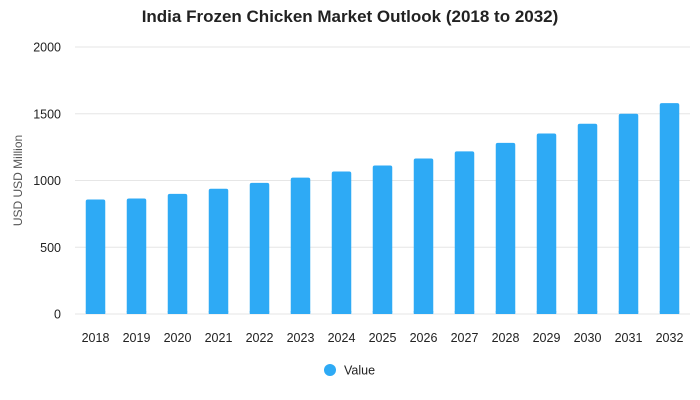 Image resolution: width=700 pixels, height=400 pixels. I want to click on x-tick-label: 2028, so click(506, 338).